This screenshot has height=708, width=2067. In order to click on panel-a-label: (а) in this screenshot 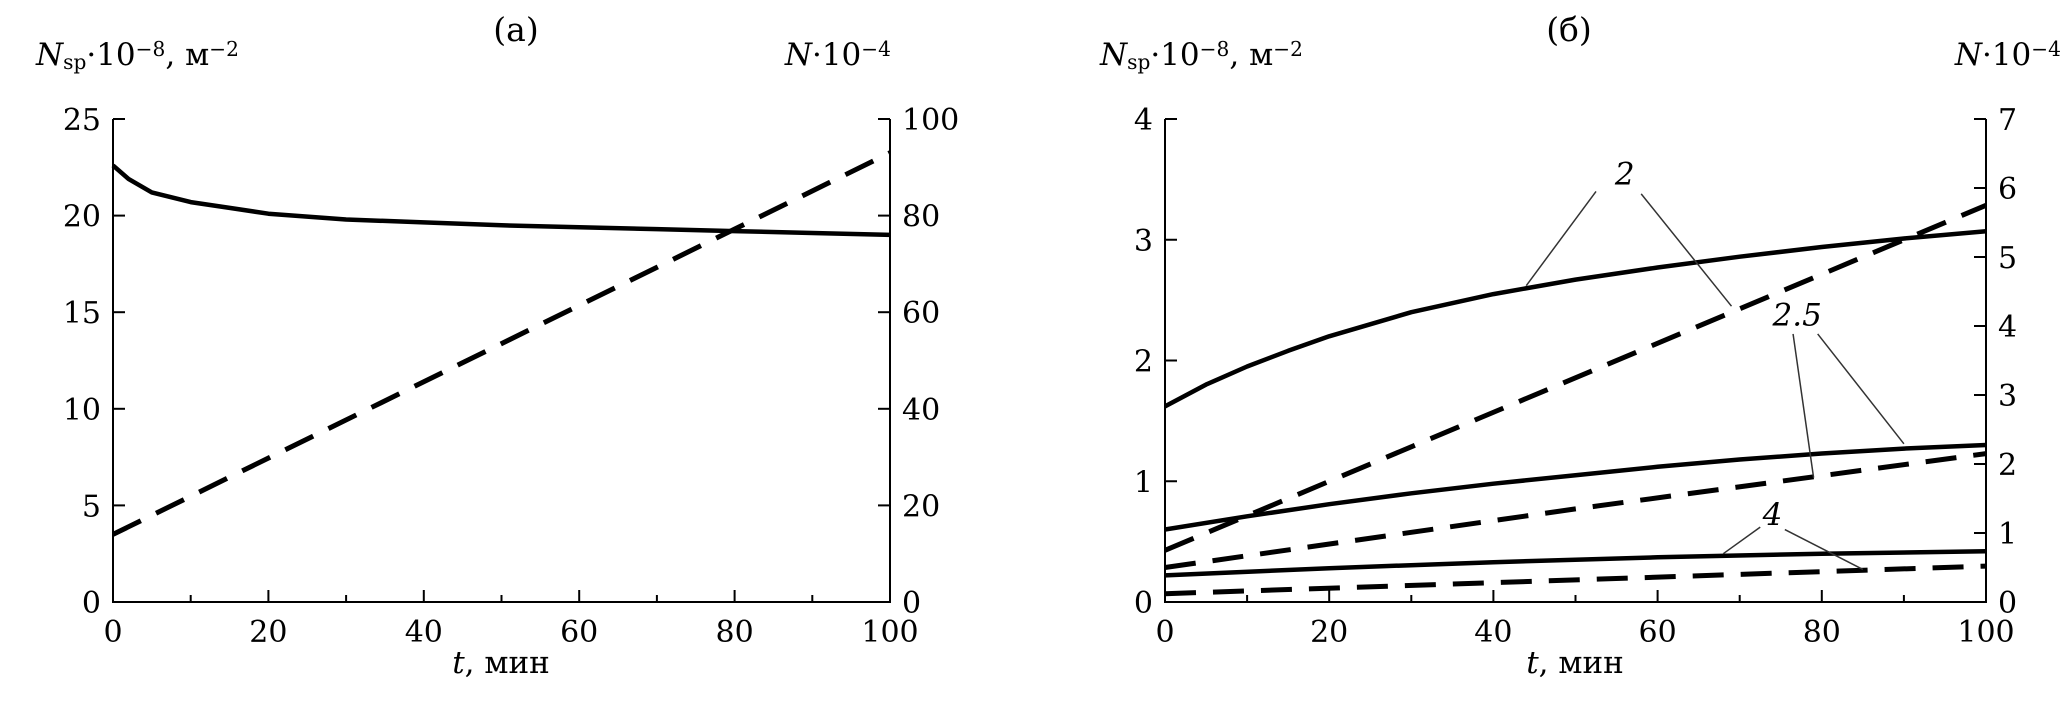, I will do `click(516, 29)`.